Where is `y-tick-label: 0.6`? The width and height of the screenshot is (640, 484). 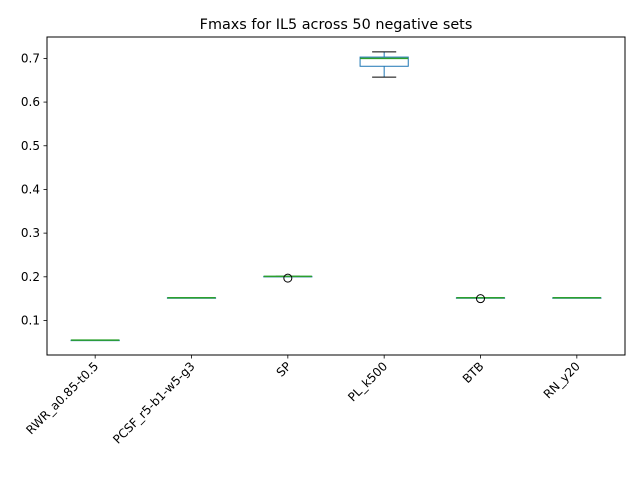 y-tick-label: 0.6 is located at coordinates (30, 102).